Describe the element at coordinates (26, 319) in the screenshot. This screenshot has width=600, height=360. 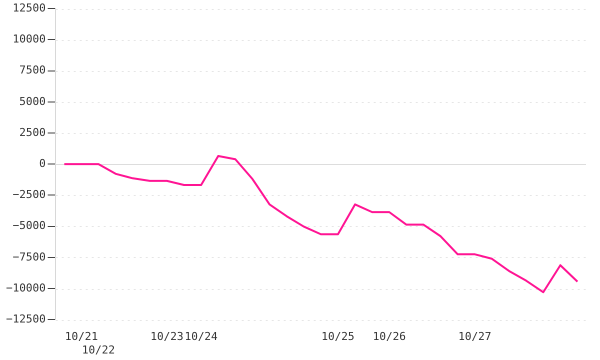
I see `y-tick-label: −12500` at that location.